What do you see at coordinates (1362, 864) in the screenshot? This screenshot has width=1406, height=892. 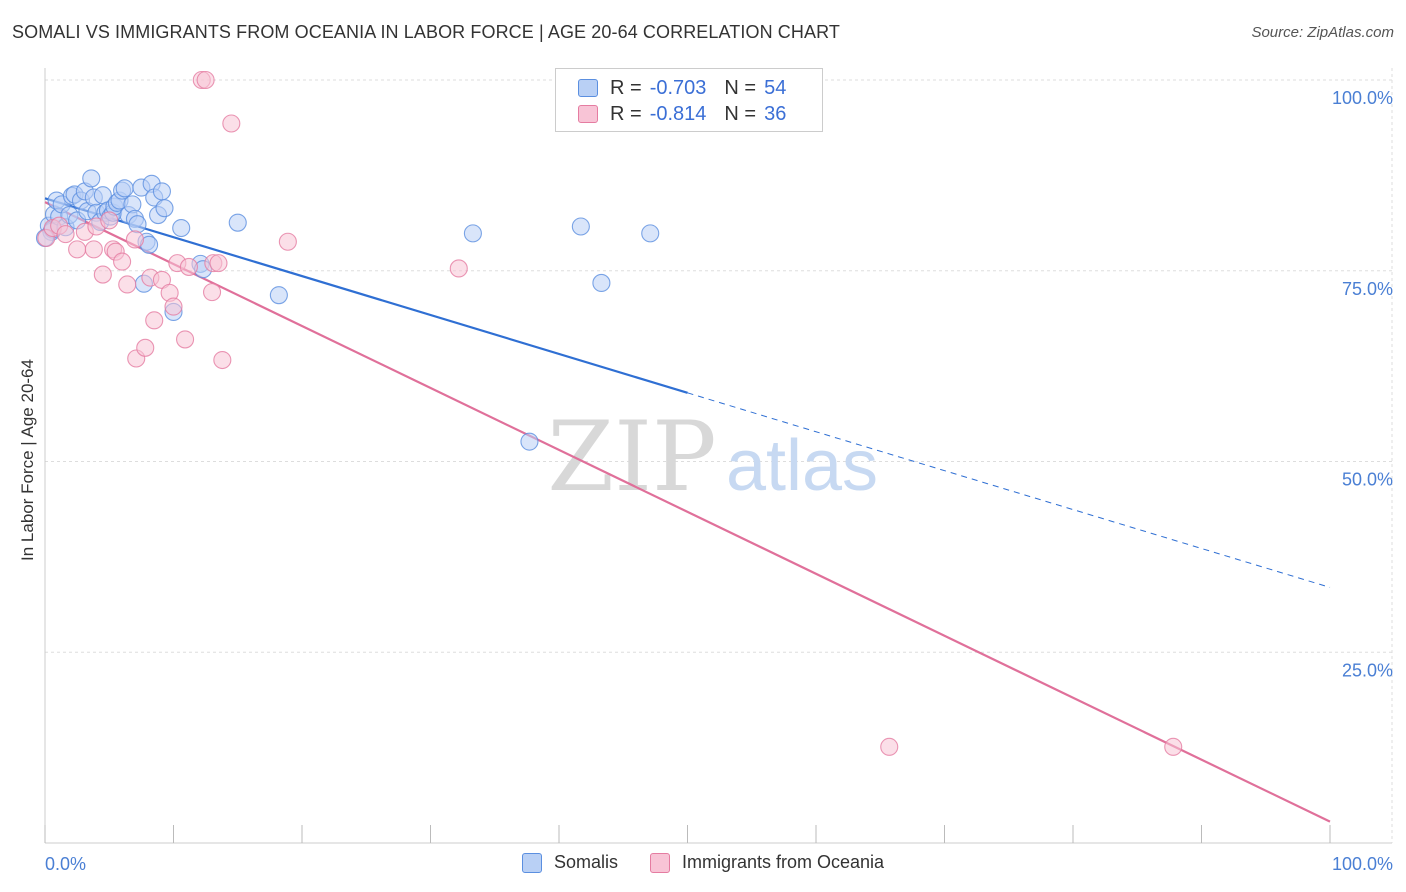 I see `x-tick-label: 100.0%` at bounding box center [1362, 864].